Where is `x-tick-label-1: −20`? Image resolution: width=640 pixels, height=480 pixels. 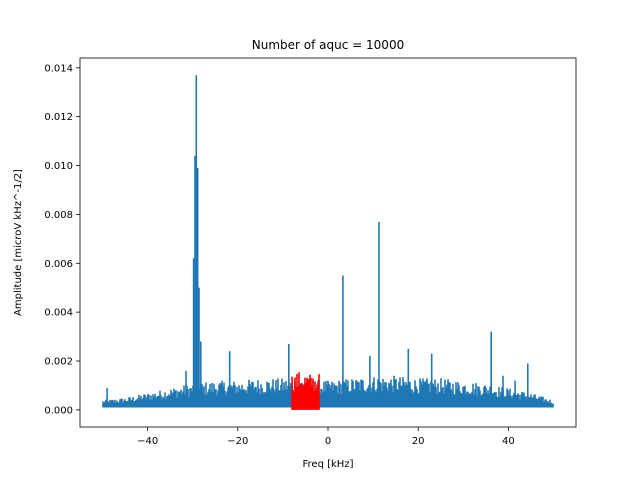 x-tick-label-1: −20 is located at coordinates (237, 441).